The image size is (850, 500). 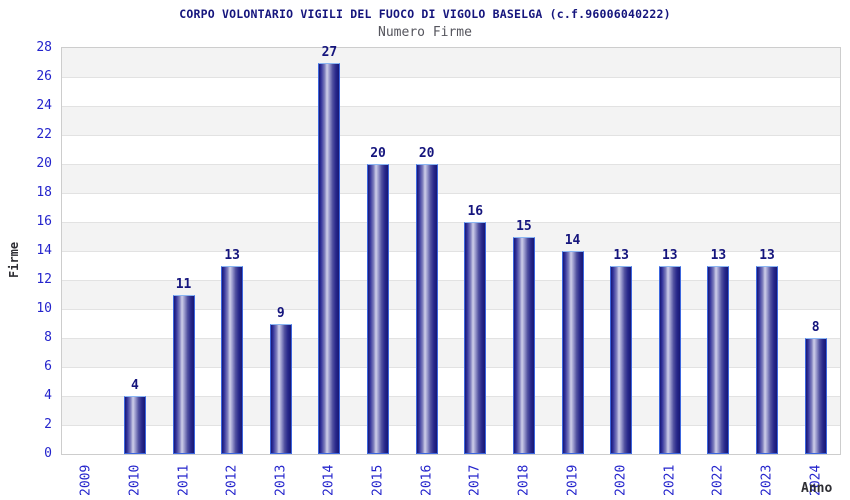 I want to click on y-tick-label: 6, so click(x=48, y=366).